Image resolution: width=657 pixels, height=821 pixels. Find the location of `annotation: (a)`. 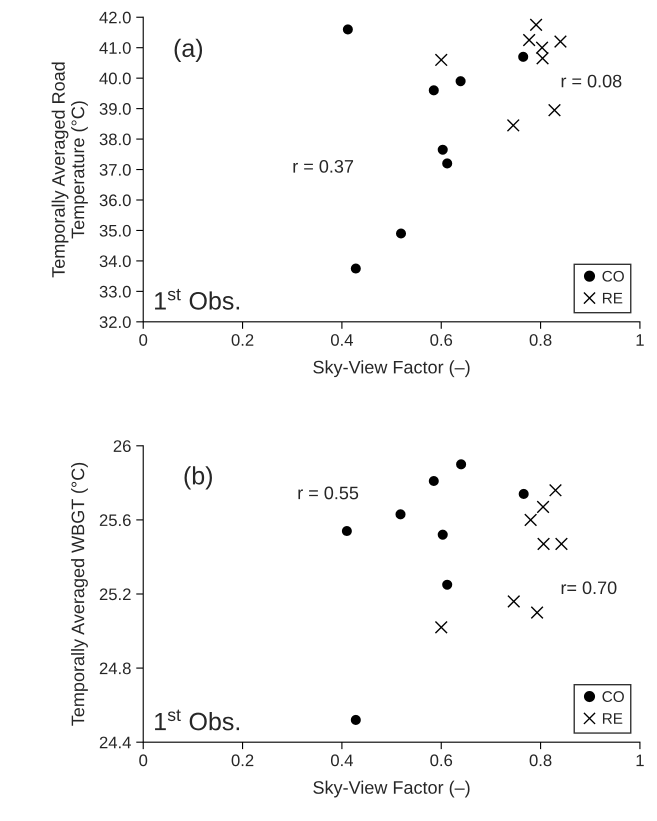

annotation: (a) is located at coordinates (188, 50).